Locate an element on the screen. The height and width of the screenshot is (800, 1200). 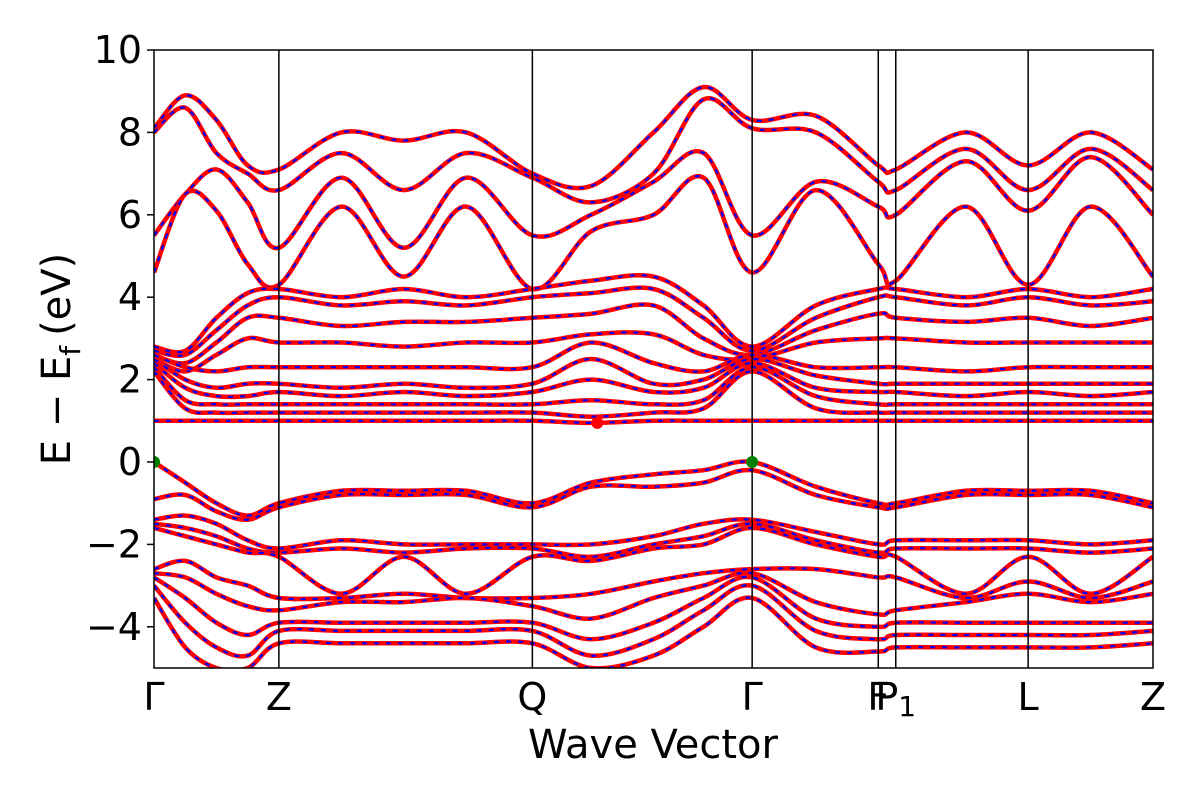
x-tick-label: F is located at coordinates (878, 697).